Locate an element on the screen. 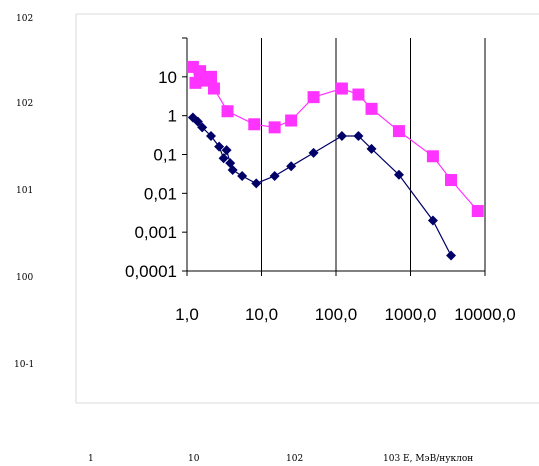  outer-x-label-4: 103 E, МэВ/нуклон is located at coordinates (428, 459).